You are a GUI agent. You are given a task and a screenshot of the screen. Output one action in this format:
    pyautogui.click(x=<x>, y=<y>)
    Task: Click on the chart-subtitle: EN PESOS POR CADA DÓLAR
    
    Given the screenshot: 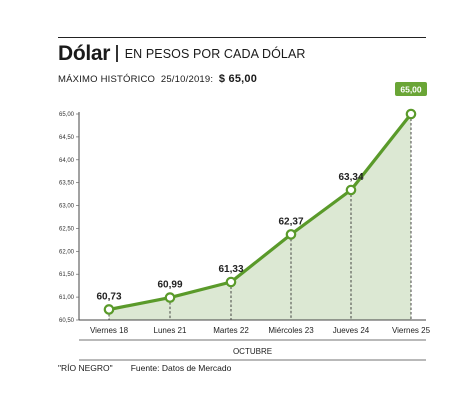 What is the action you would take?
    pyautogui.click(x=215, y=54)
    